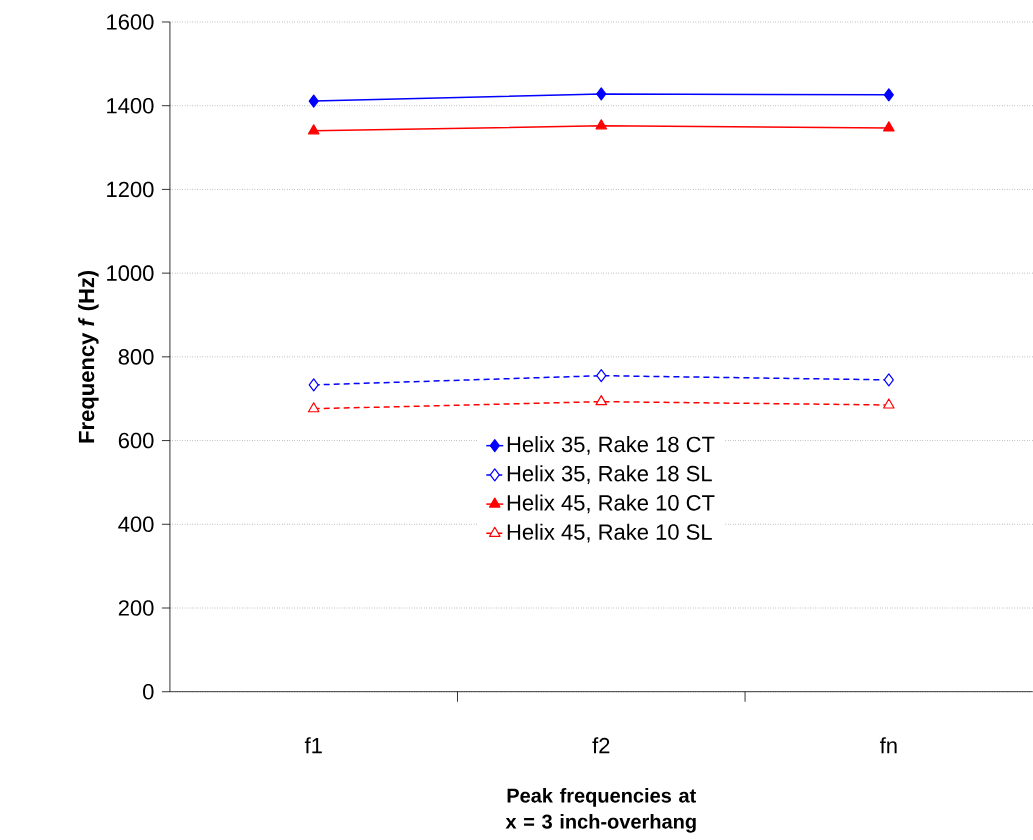 Image resolution: width=1033 pixels, height=840 pixels. I want to click on y-tick-label: 600, so click(136, 440).